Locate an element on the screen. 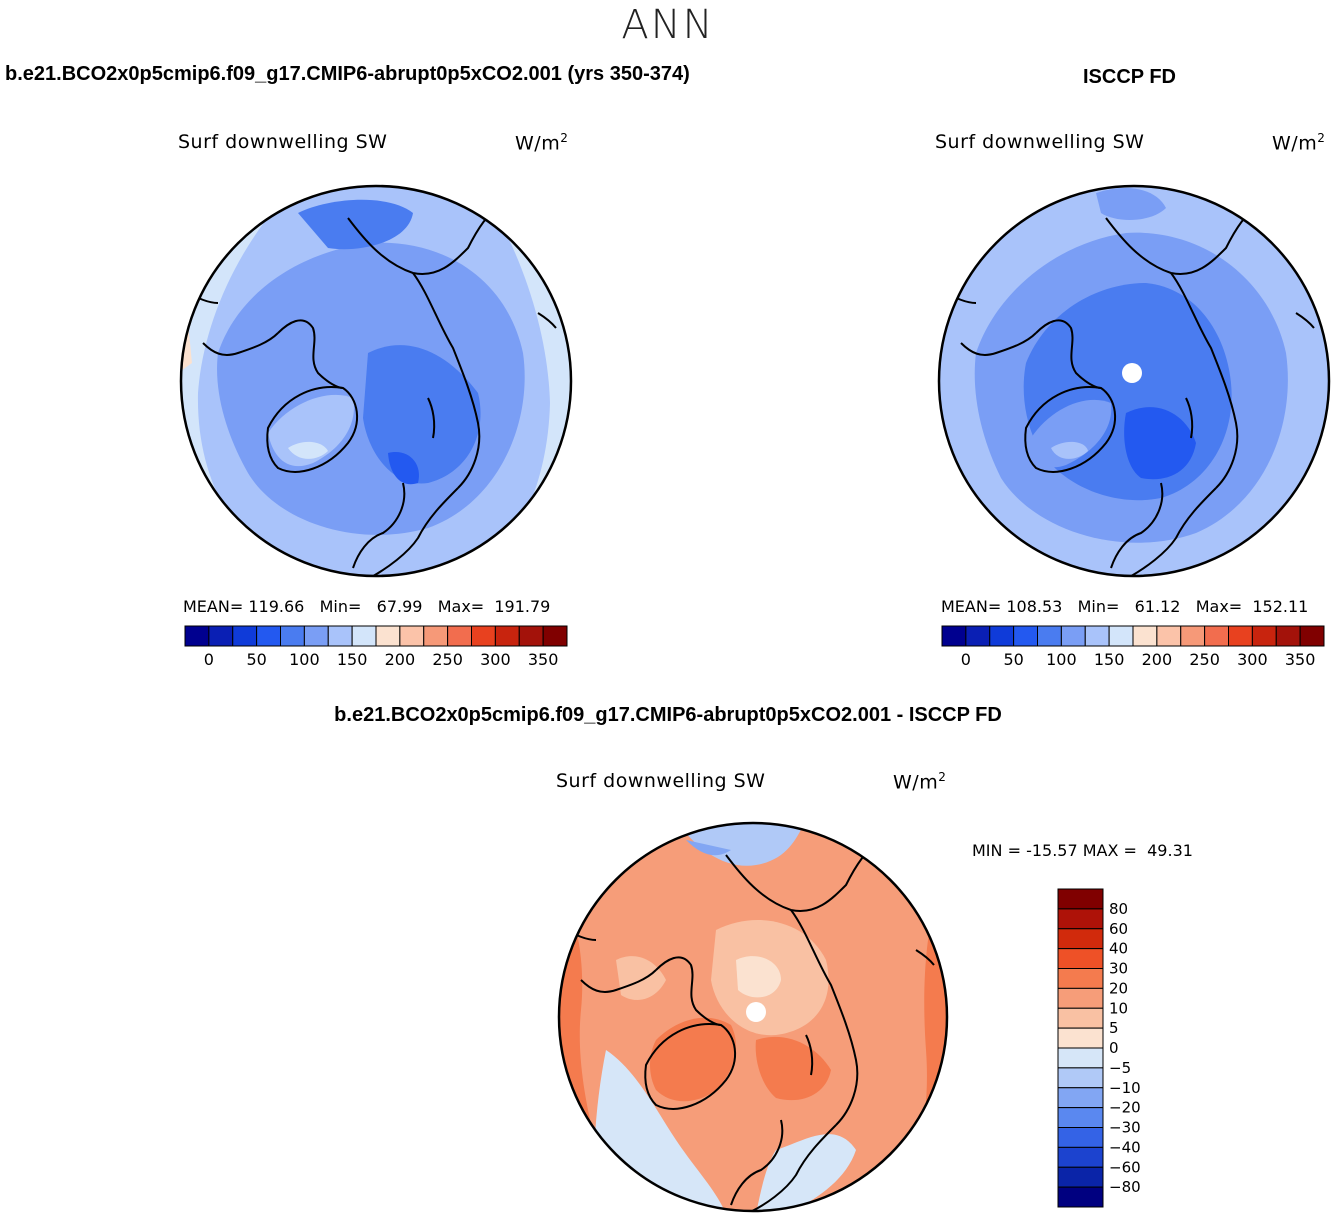  obs-max-label: Max= is located at coordinates (1219, 606).